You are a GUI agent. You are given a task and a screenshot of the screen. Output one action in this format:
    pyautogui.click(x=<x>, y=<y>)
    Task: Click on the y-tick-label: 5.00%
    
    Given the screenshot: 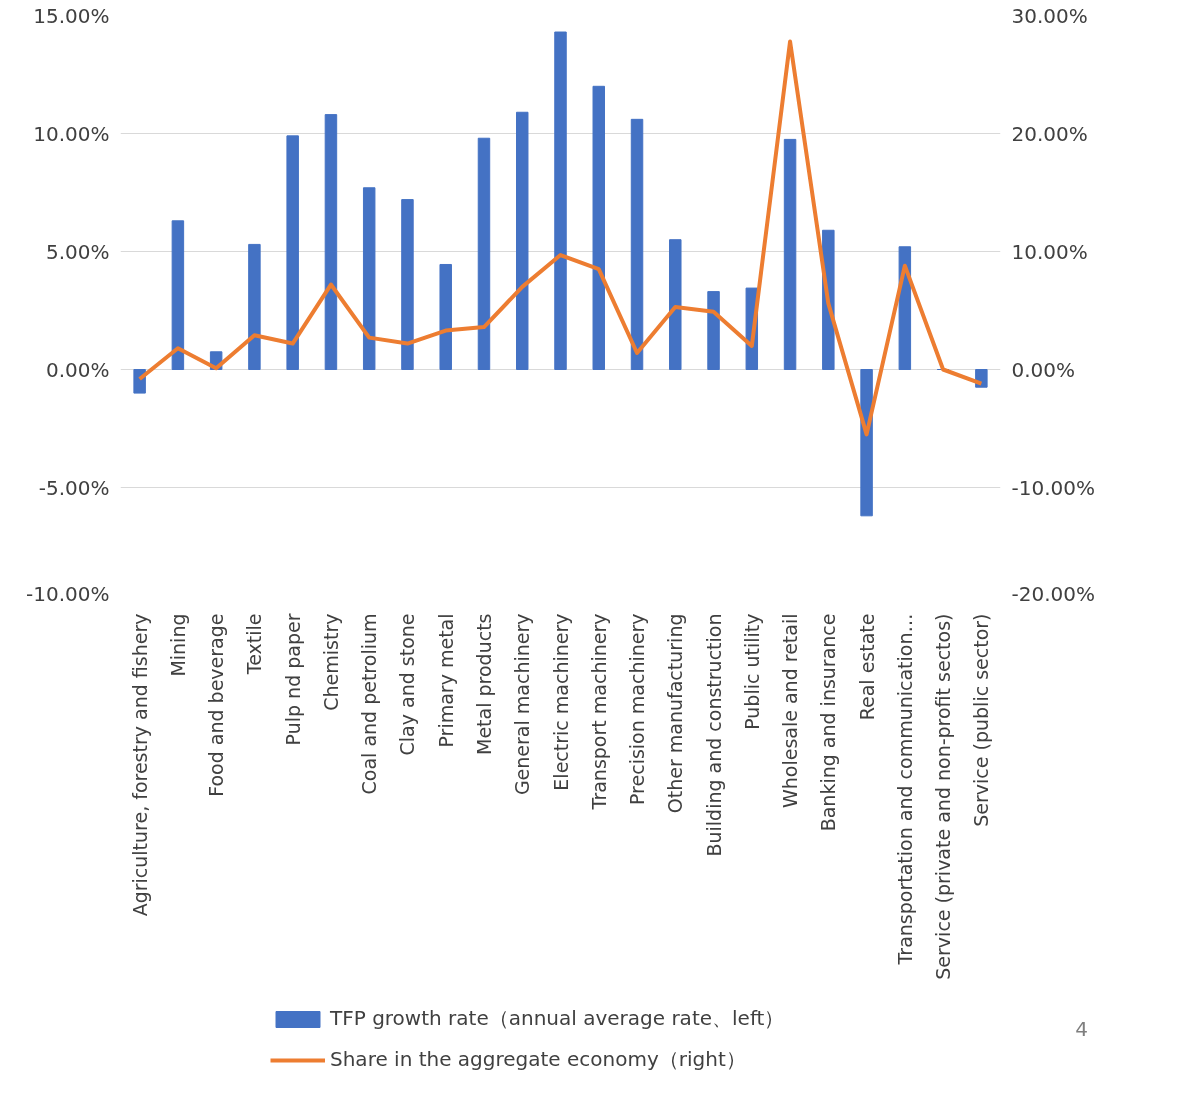 What is the action you would take?
    pyautogui.click(x=77, y=251)
    